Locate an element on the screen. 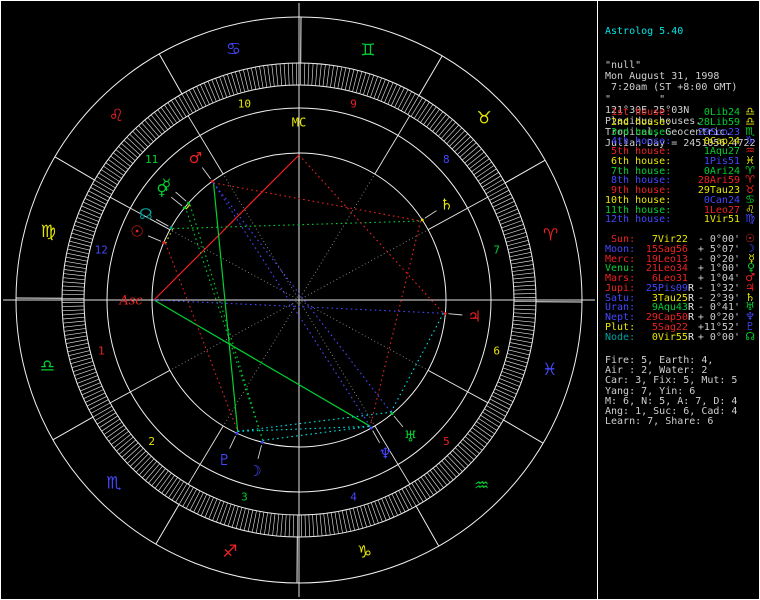  house-number-5: 5 is located at coordinates (446, 441).